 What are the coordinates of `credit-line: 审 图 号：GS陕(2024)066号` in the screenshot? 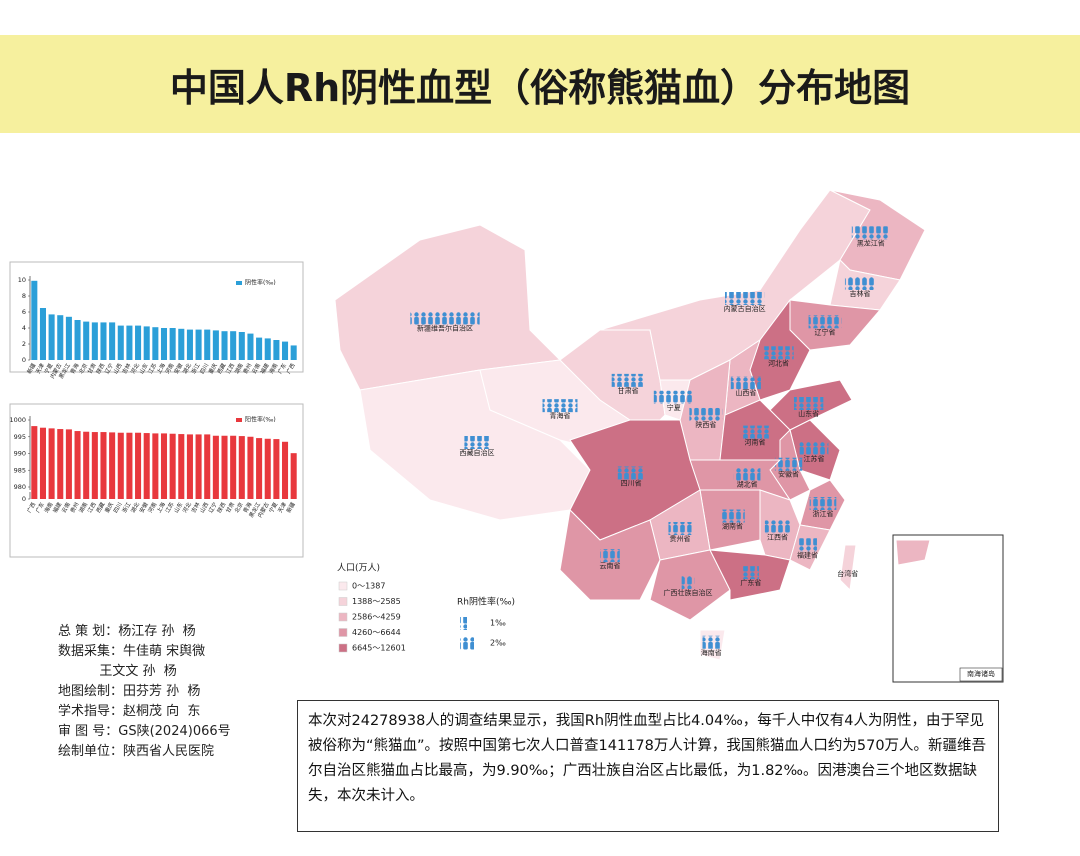 It's located at (144, 731).